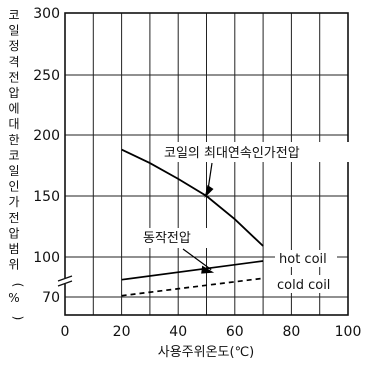  Describe the element at coordinates (303, 259) in the screenshot. I see `annotation-hot-coil: hot coil` at that location.